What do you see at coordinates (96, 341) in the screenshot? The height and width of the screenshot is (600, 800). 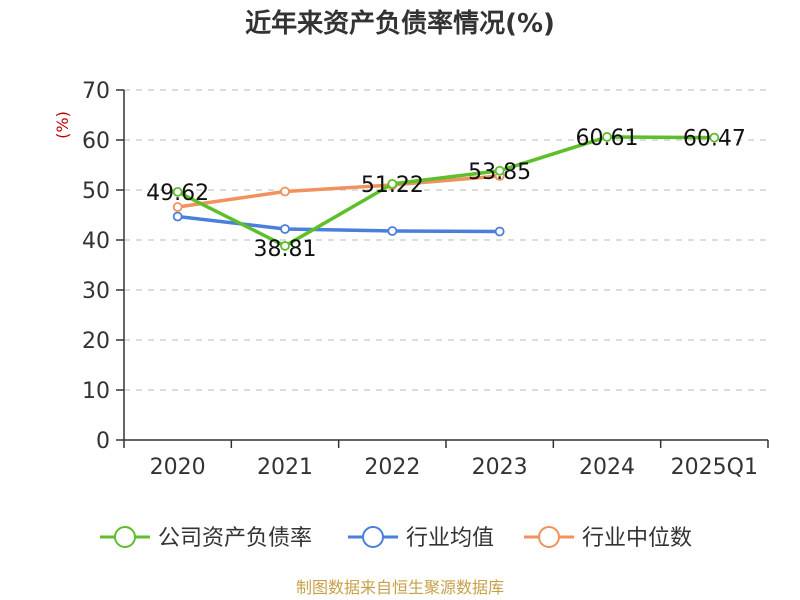 I see `y-tick-label: 20` at bounding box center [96, 341].